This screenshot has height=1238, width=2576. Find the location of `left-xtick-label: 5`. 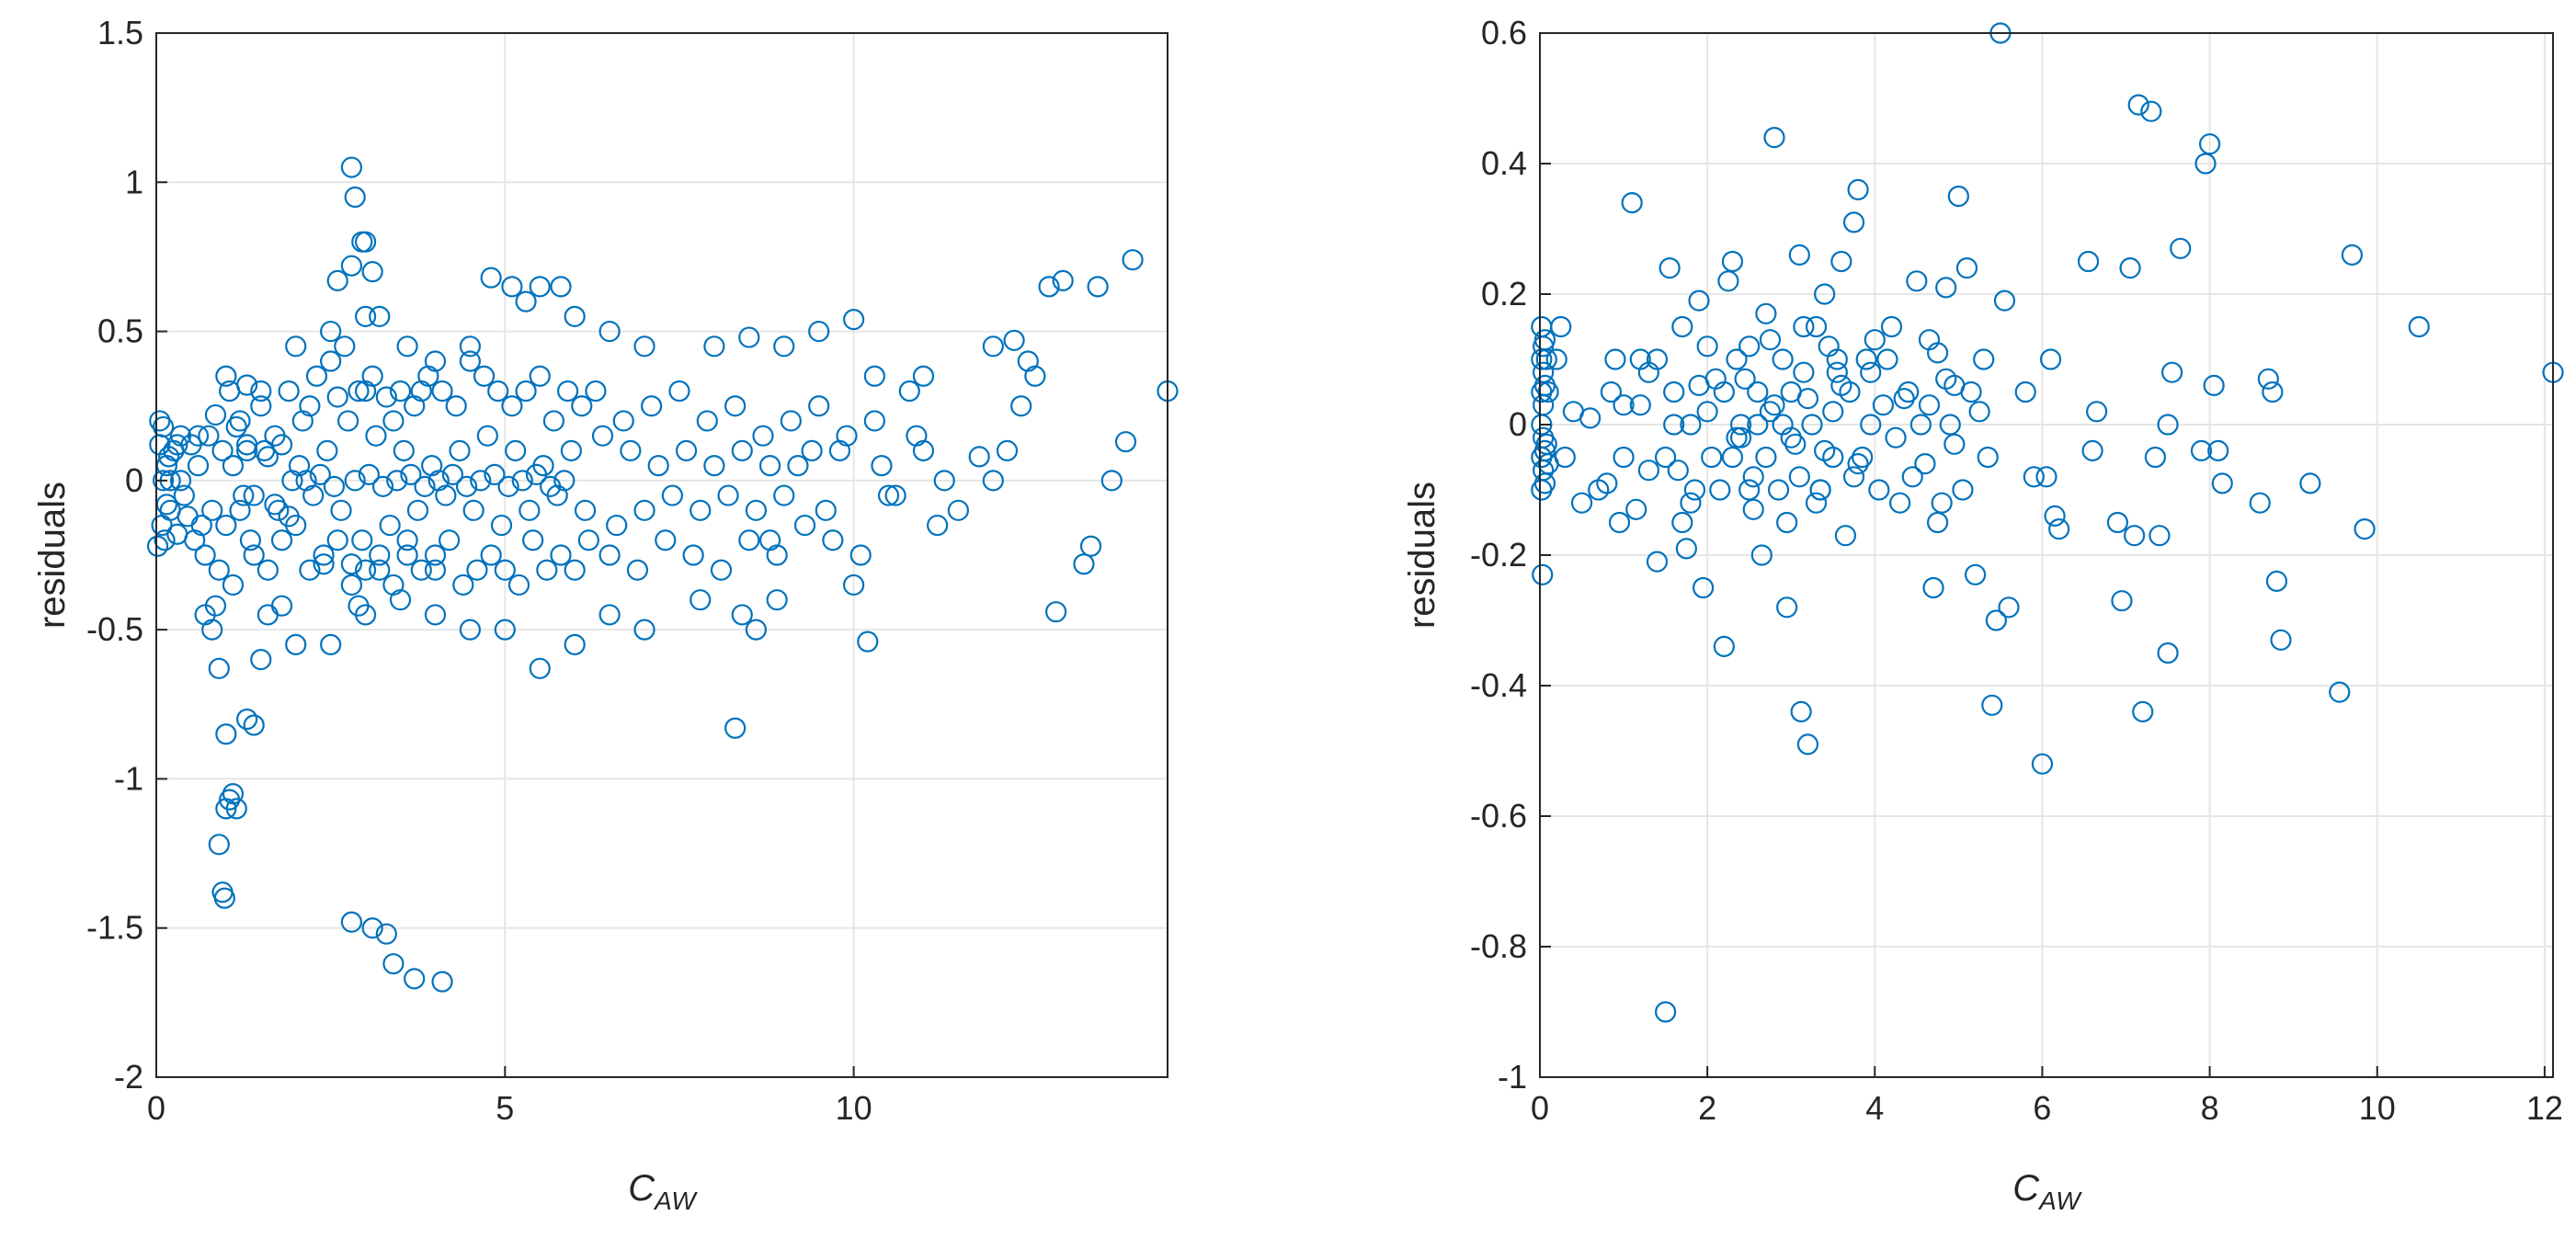

left-xtick-label: 5 is located at coordinates (505, 1108).